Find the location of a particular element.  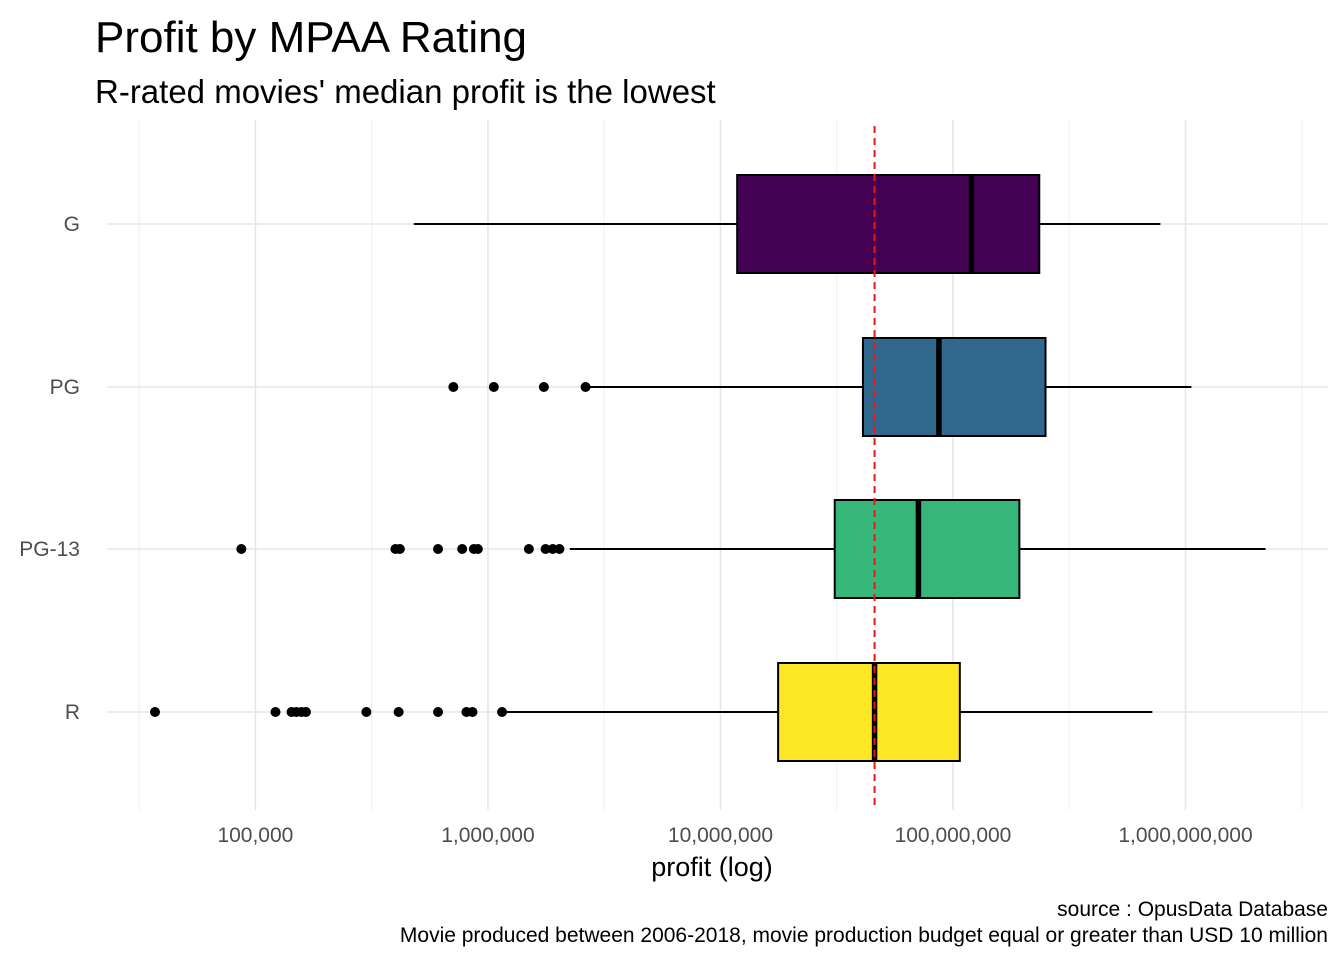

box-group-r is located at coordinates (651, 712).